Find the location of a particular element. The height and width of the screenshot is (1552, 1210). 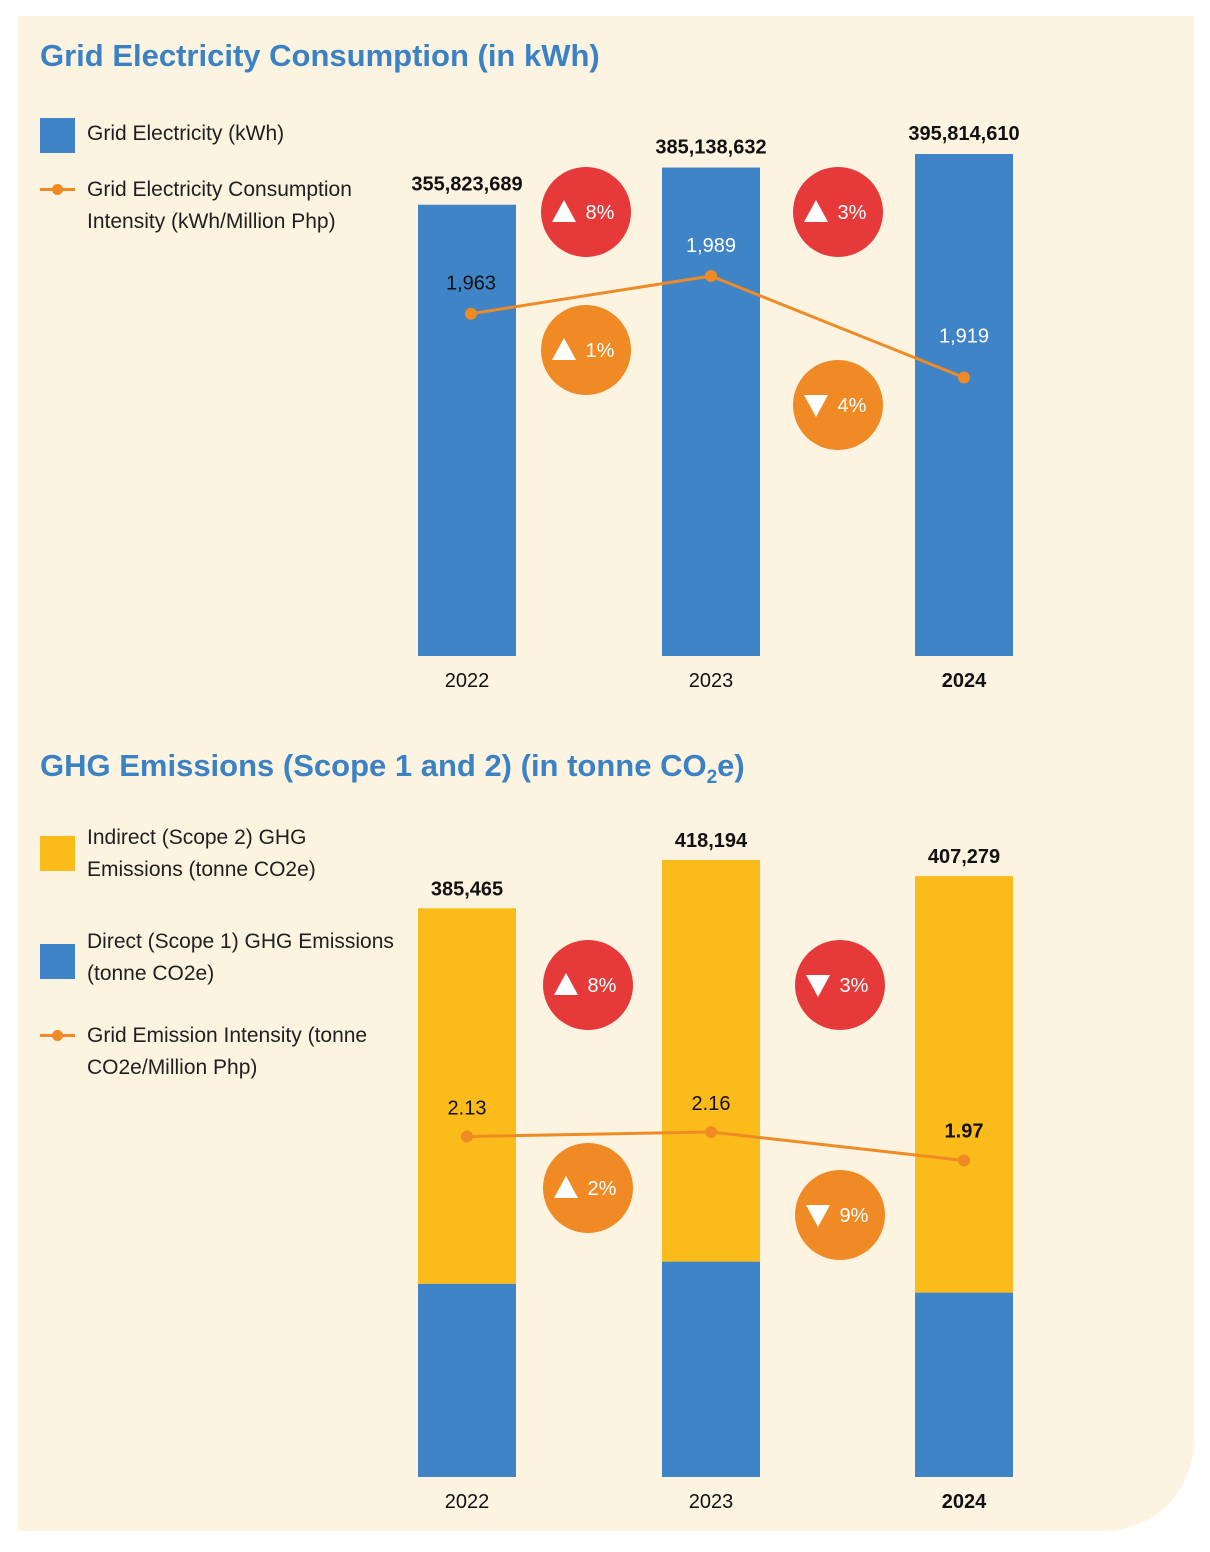

legend-swatch-yellow is located at coordinates (57, 853).